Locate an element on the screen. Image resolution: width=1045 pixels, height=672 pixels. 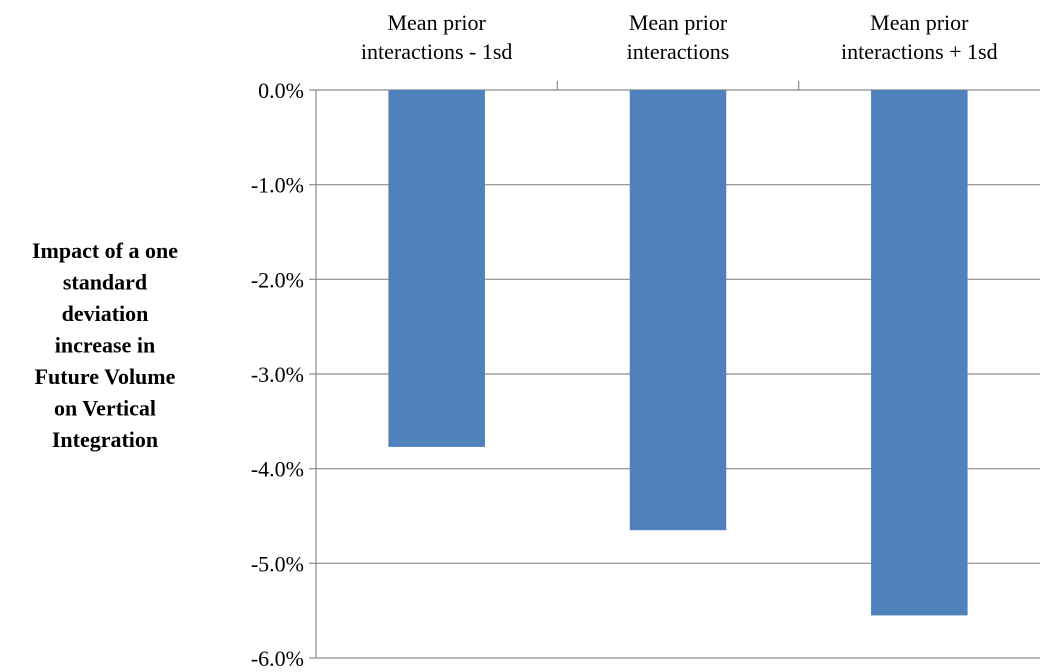
y-tick-label: -6.0% is located at coordinates (277, 658).